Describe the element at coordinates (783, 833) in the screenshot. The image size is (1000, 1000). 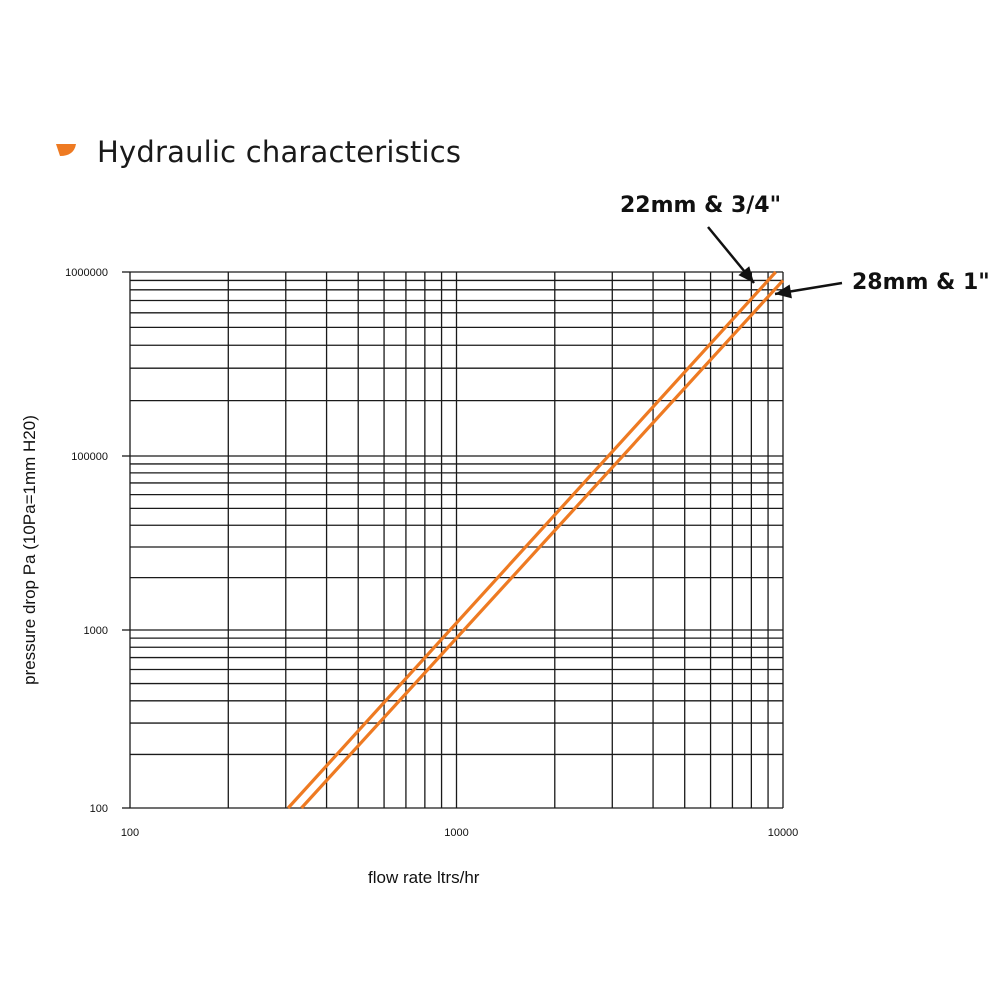
I see `x-tick-label: 10000` at that location.